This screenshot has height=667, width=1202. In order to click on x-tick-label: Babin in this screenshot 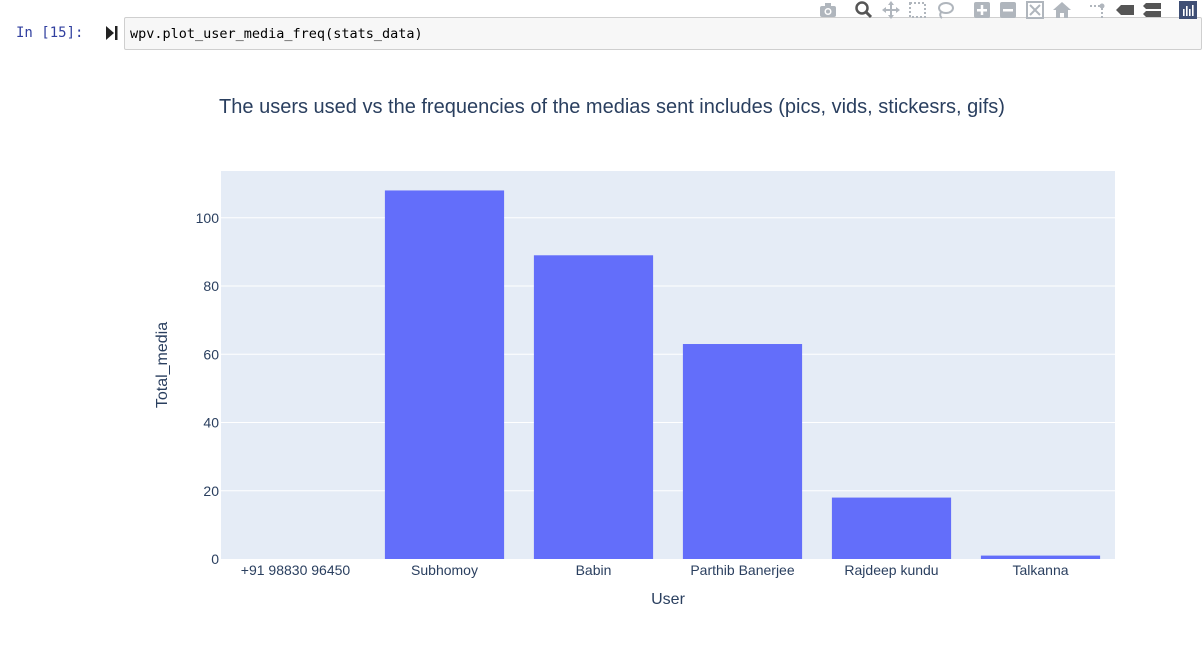, I will do `click(594, 570)`.